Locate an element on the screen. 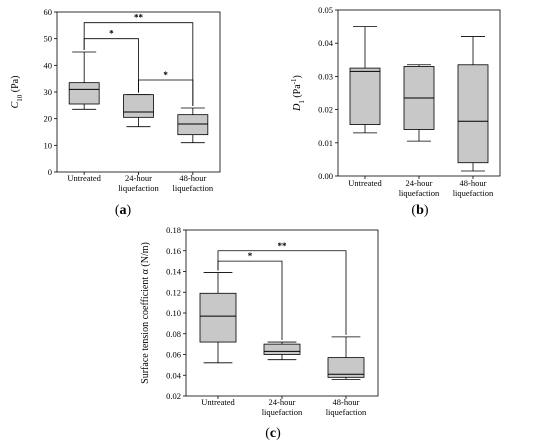 The height and width of the screenshot is (446, 550). y-tick-label: 0.16 is located at coordinates (173, 251).